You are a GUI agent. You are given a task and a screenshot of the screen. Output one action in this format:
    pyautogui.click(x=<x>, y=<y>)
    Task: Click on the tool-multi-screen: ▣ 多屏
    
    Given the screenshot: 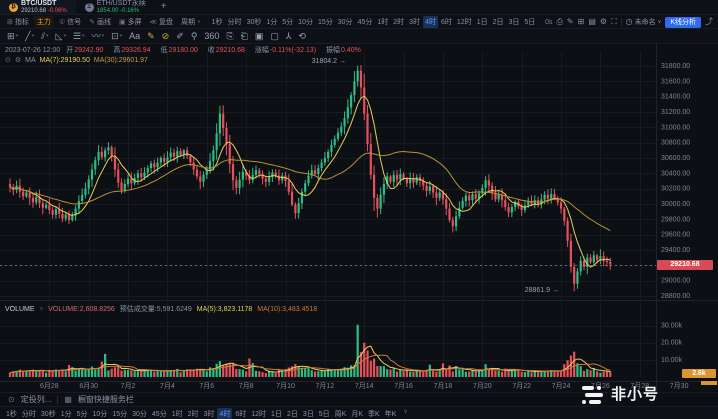 What is the action you would take?
    pyautogui.click(x=130, y=22)
    